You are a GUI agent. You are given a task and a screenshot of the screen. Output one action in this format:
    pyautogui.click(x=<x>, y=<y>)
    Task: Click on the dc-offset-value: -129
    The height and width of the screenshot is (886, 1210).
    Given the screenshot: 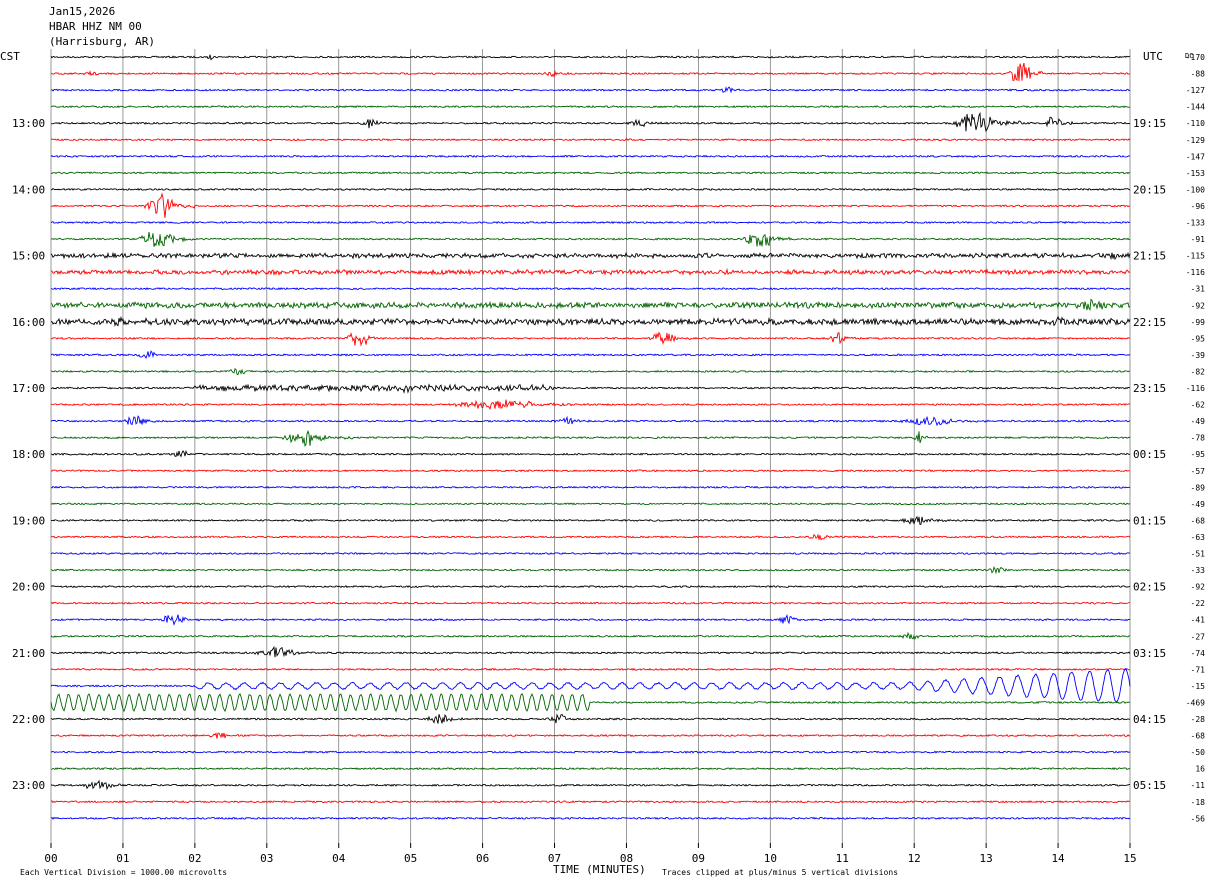 What is the action you would take?
    pyautogui.click(x=1195, y=140)
    